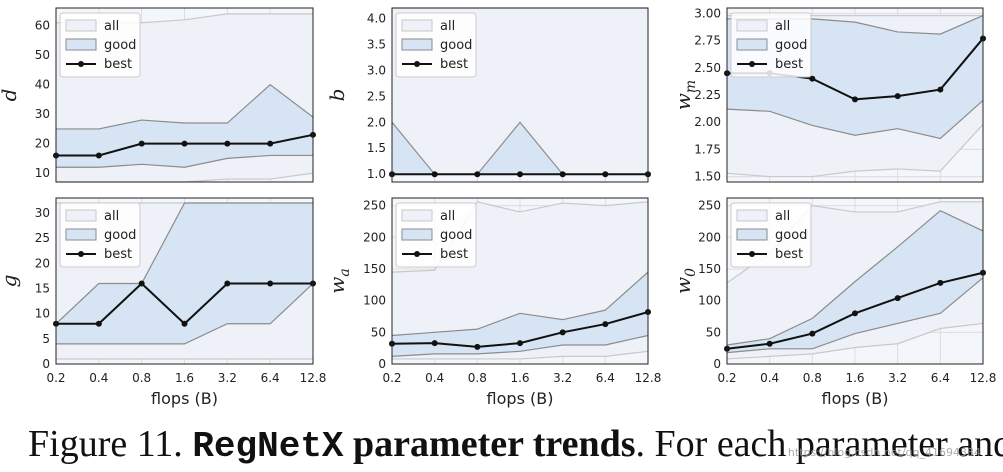 This screenshot has width=1003, height=472. What do you see at coordinates (376, 174) in the screenshot?
I see `y-tick-label: 1.0` at bounding box center [376, 174].